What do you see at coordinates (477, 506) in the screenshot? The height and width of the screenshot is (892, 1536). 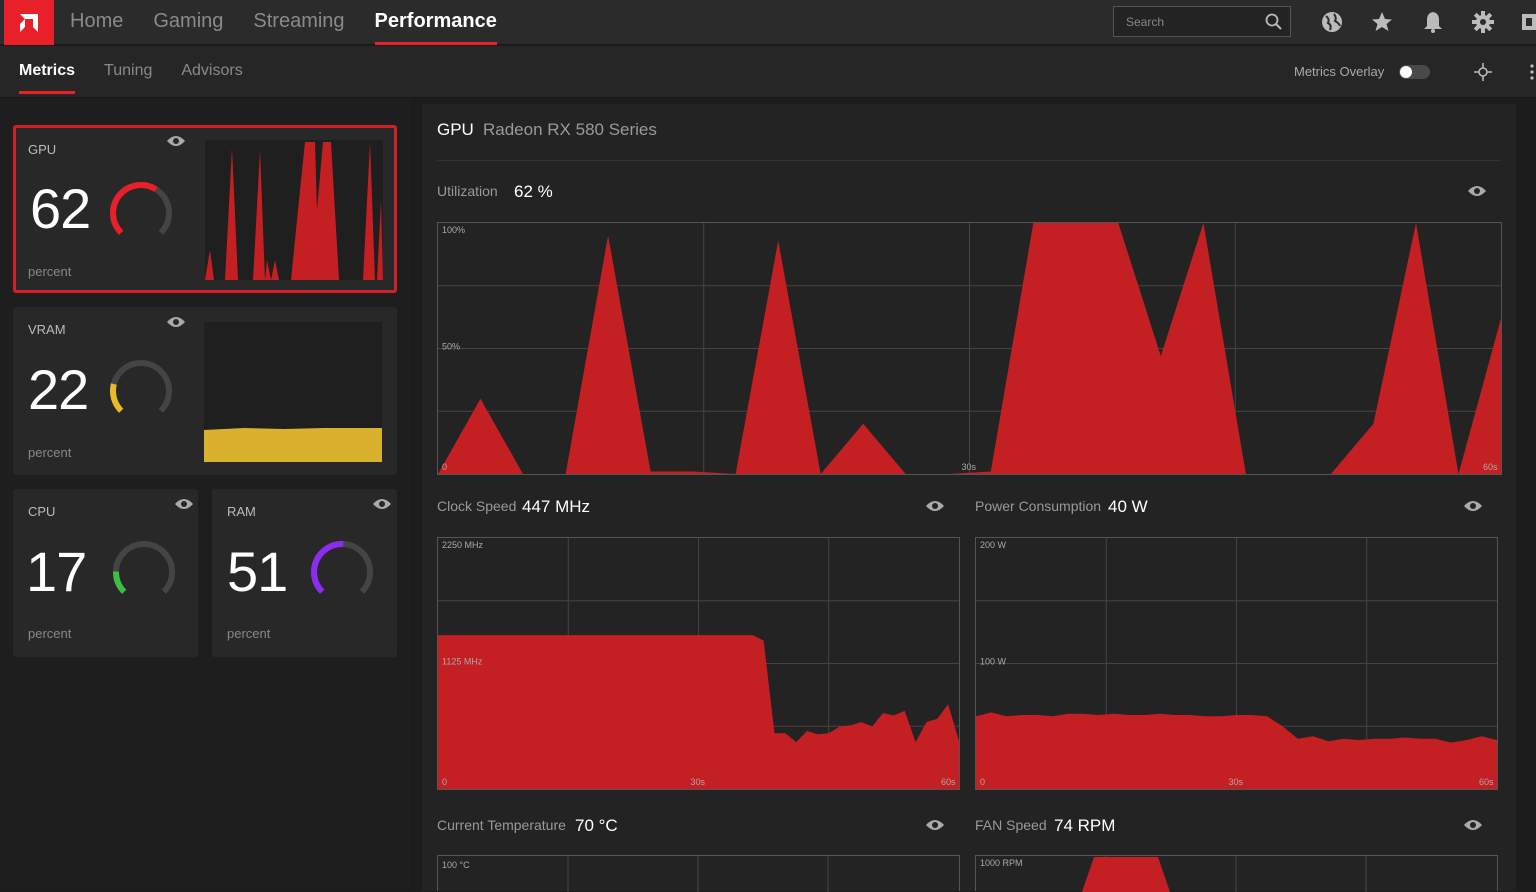 I see `clock-speed-label: Clock Speed` at bounding box center [477, 506].